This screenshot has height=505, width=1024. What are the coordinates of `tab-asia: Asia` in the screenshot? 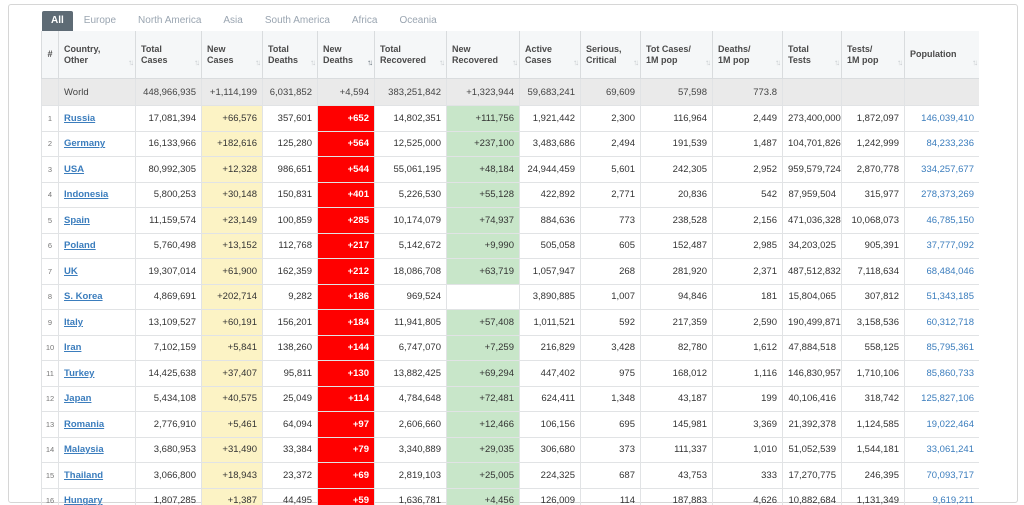 It's located at (233, 20).